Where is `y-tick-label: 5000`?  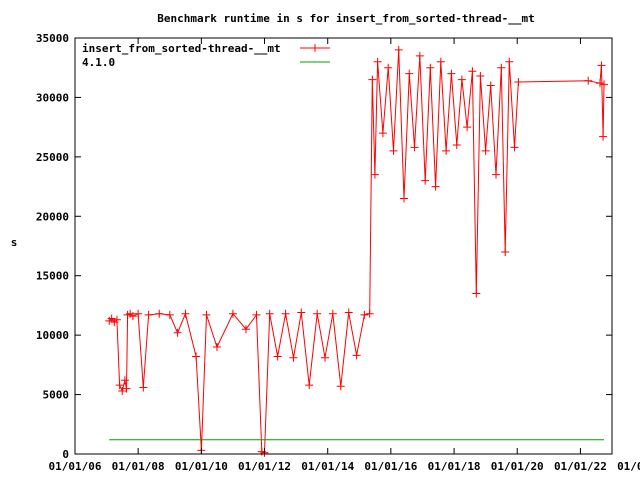 y-tick-label: 5000 is located at coordinates (56, 395).